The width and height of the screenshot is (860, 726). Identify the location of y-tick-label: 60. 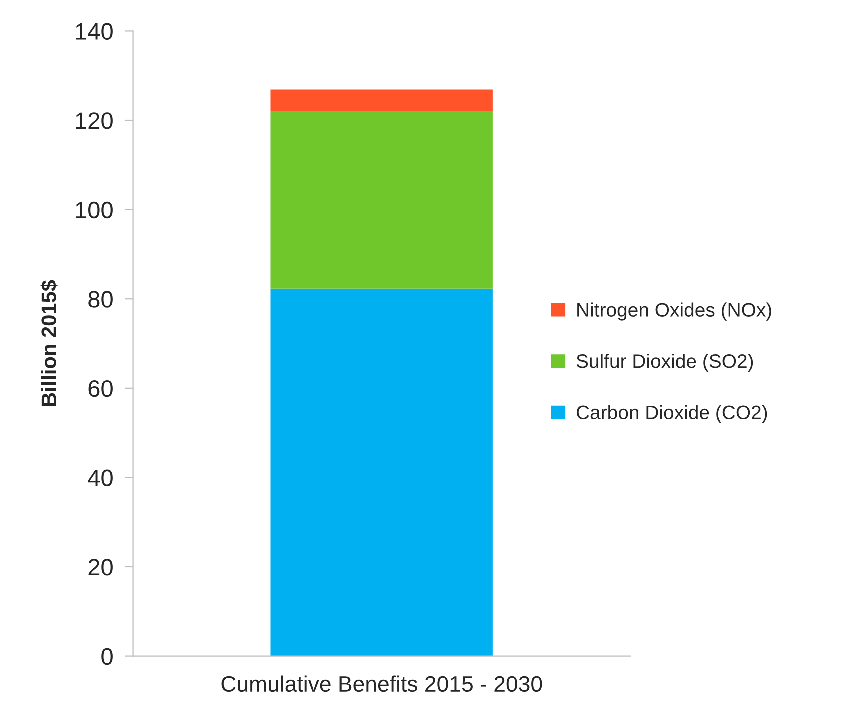
(100, 389).